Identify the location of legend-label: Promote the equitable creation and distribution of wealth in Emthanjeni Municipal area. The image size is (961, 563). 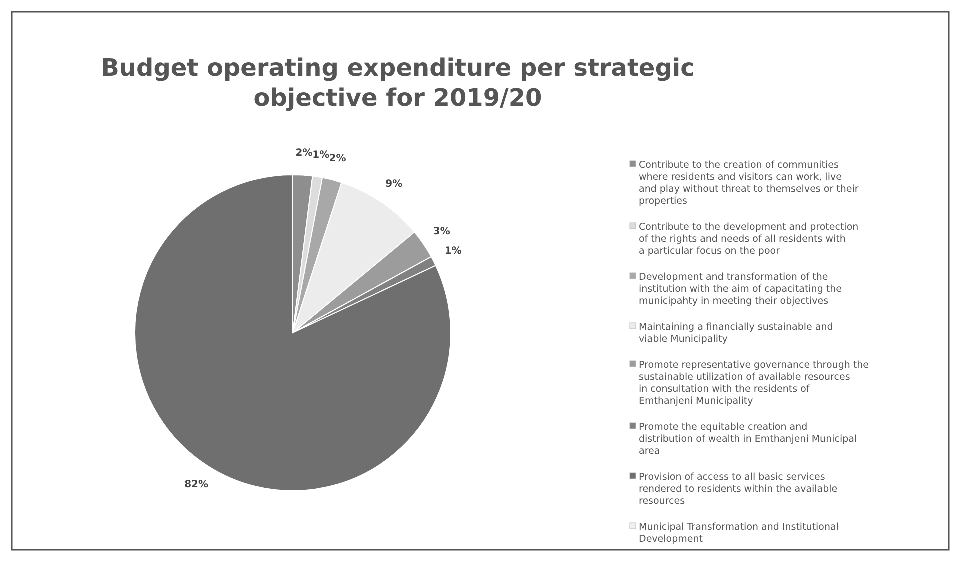
(748, 439).